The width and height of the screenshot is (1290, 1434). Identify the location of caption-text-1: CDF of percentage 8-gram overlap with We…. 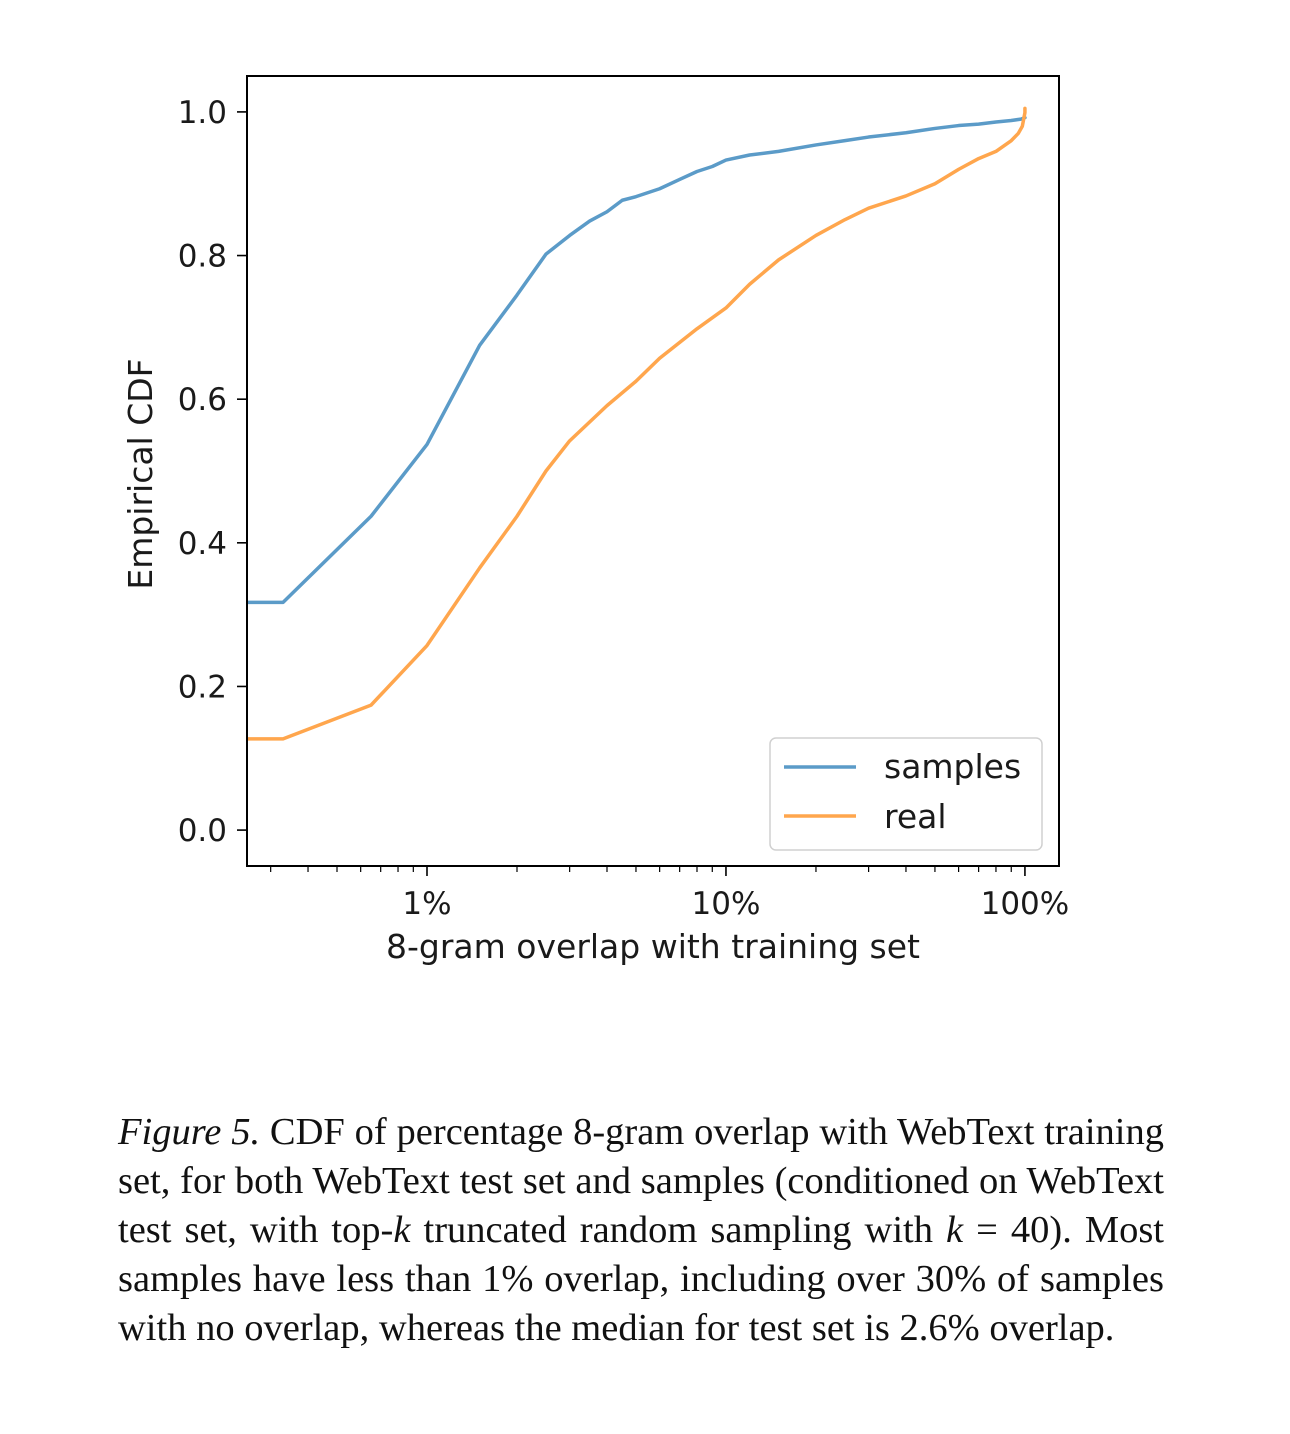
(641, 1181).